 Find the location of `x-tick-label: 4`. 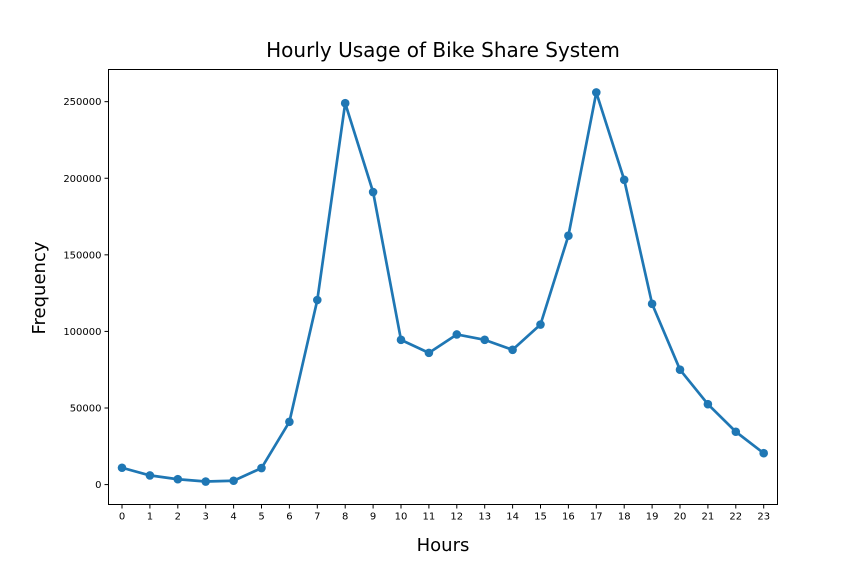

x-tick-label: 4 is located at coordinates (233, 517).